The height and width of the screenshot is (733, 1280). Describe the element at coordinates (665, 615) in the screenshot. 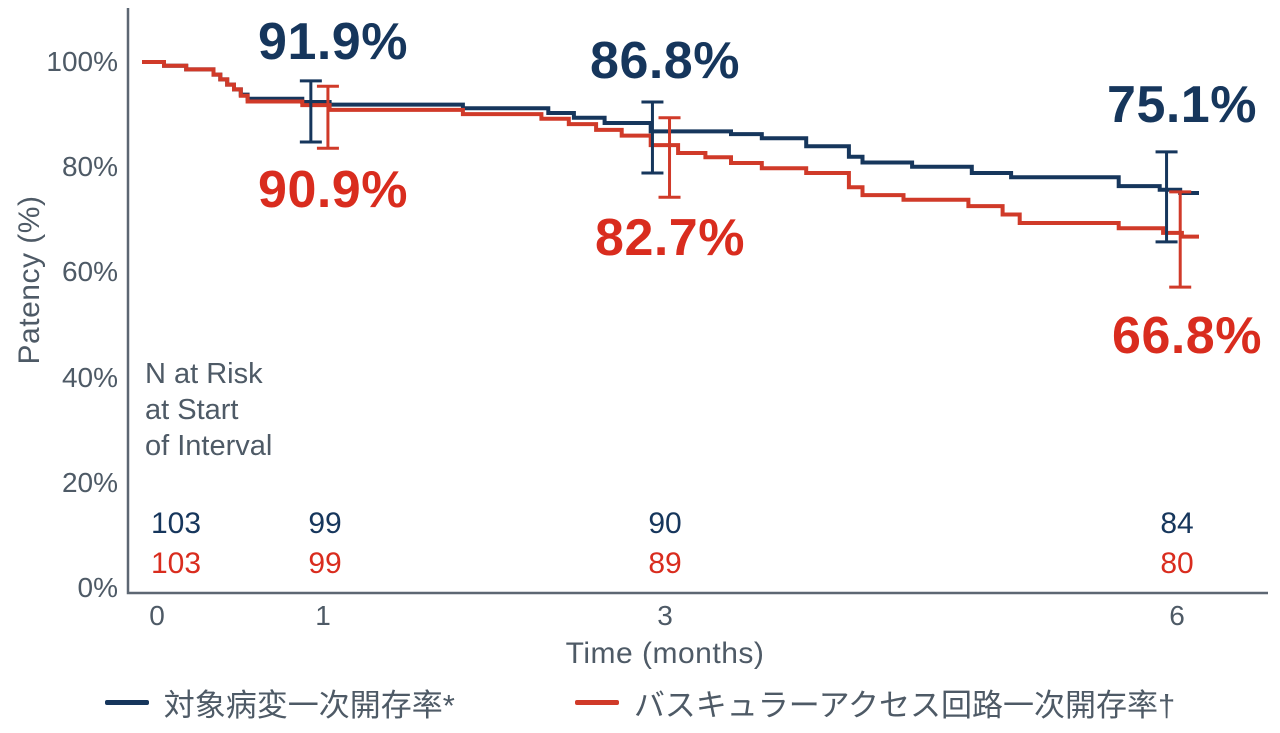

I see `x-tick-label-3: 3` at that location.